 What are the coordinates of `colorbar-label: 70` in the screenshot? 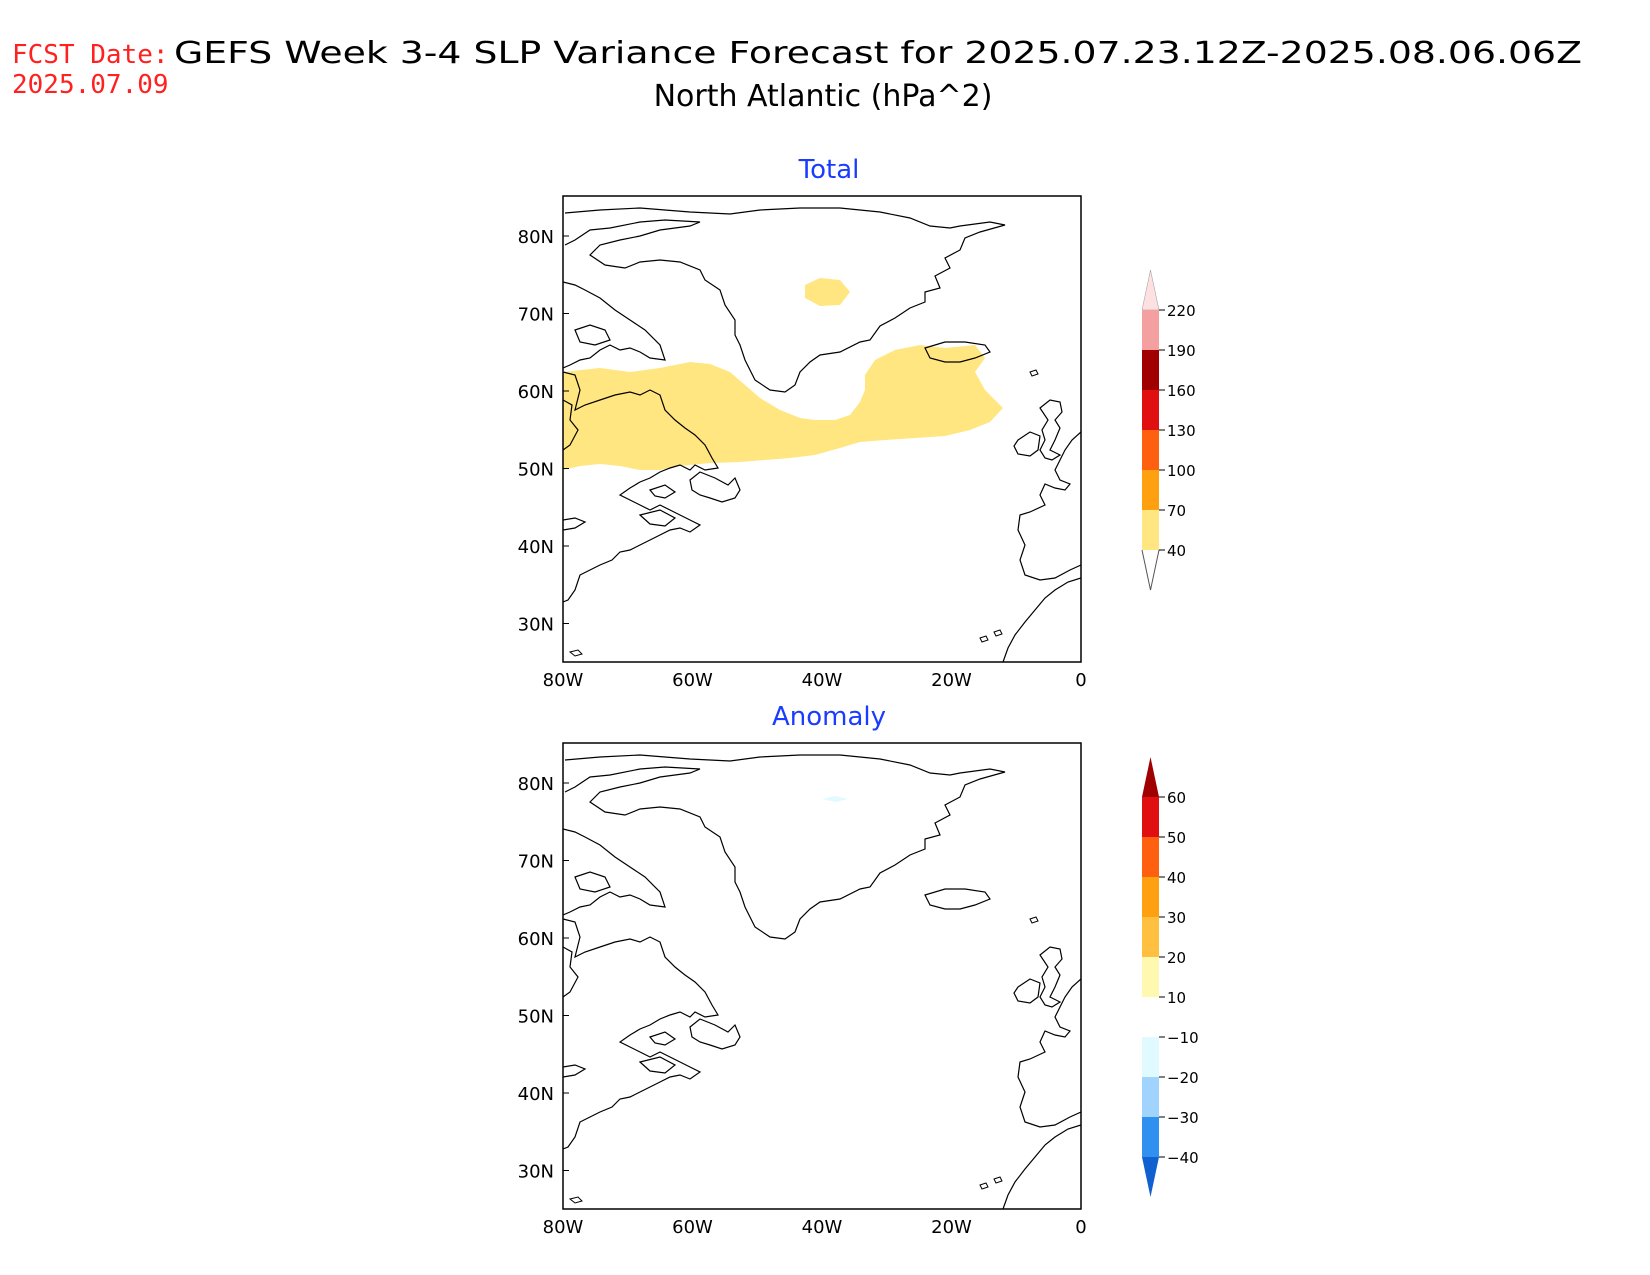 It's located at (1176, 511).